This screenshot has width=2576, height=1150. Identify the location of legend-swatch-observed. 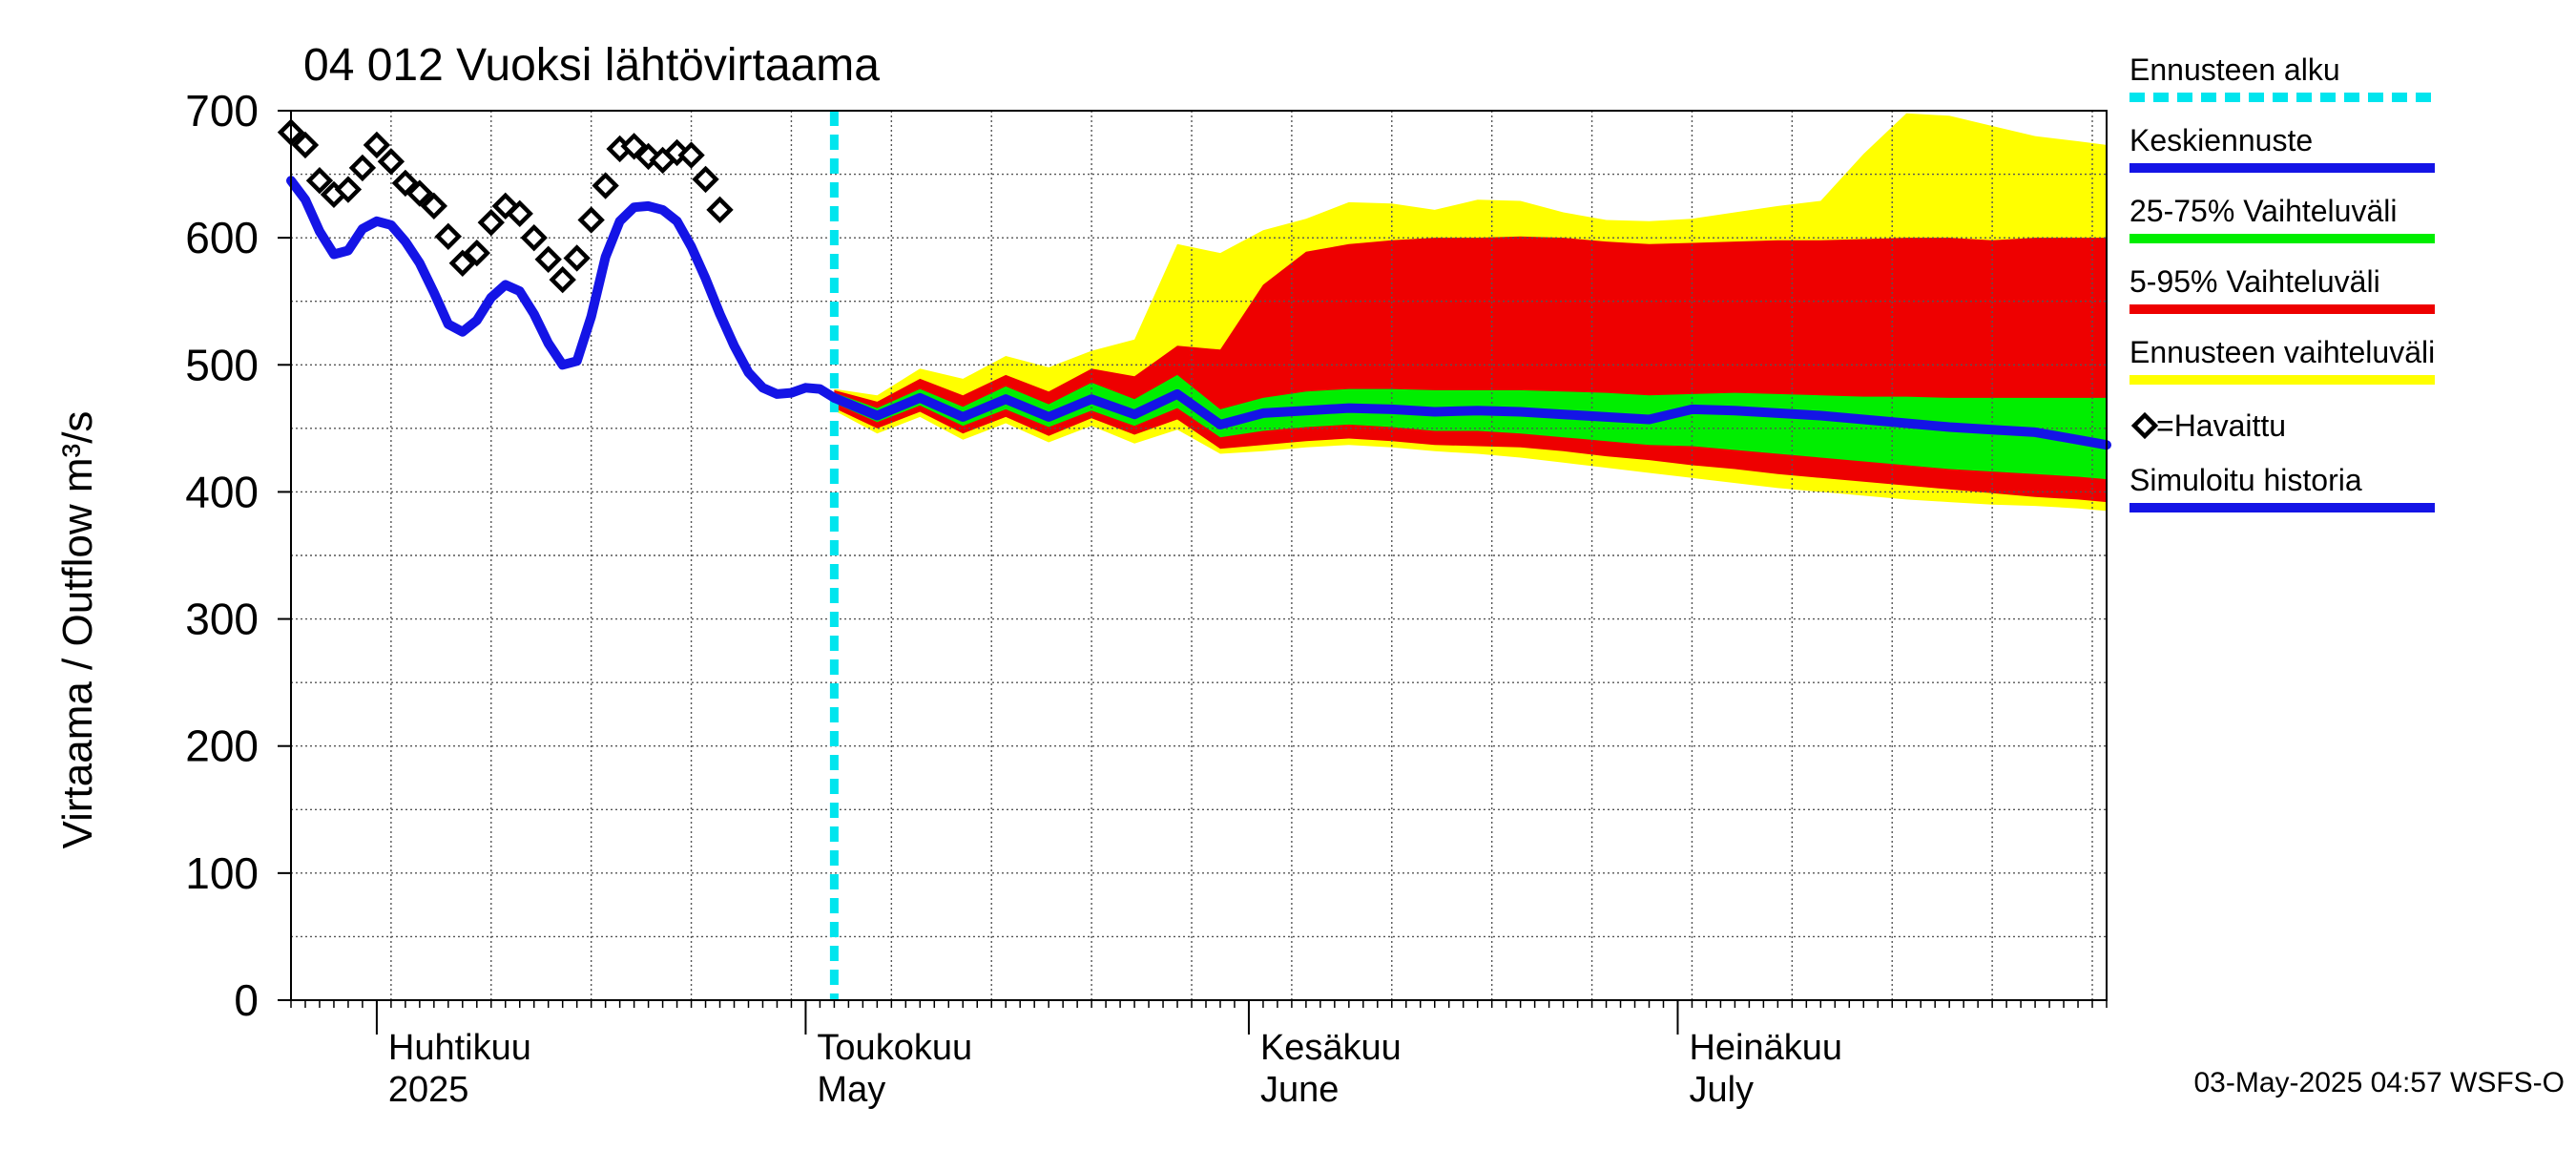
(2144, 425).